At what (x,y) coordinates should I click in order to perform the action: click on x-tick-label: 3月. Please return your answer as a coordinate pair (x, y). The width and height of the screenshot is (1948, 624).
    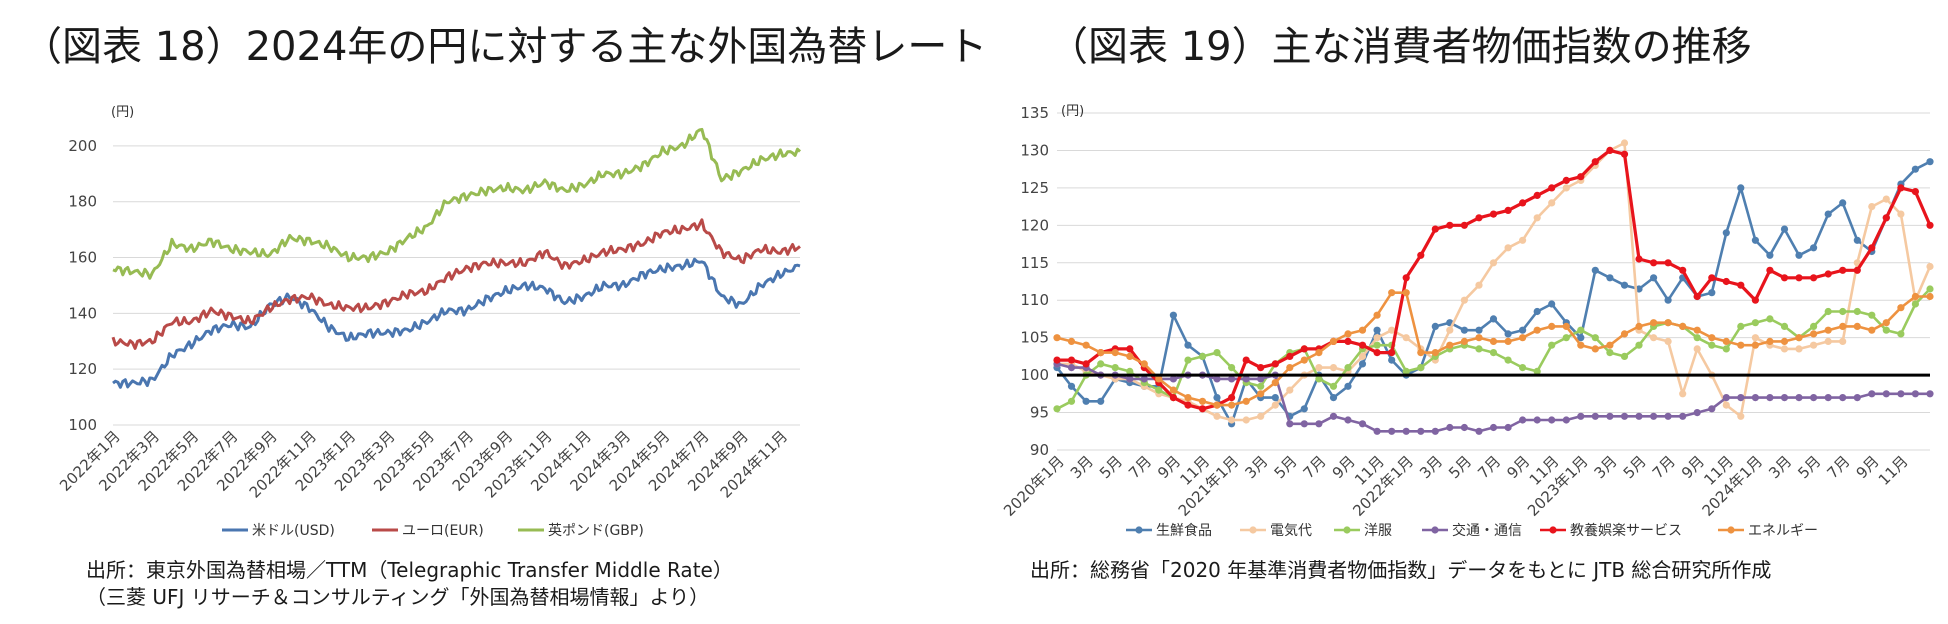
    Looking at the image, I should click on (1780, 467).